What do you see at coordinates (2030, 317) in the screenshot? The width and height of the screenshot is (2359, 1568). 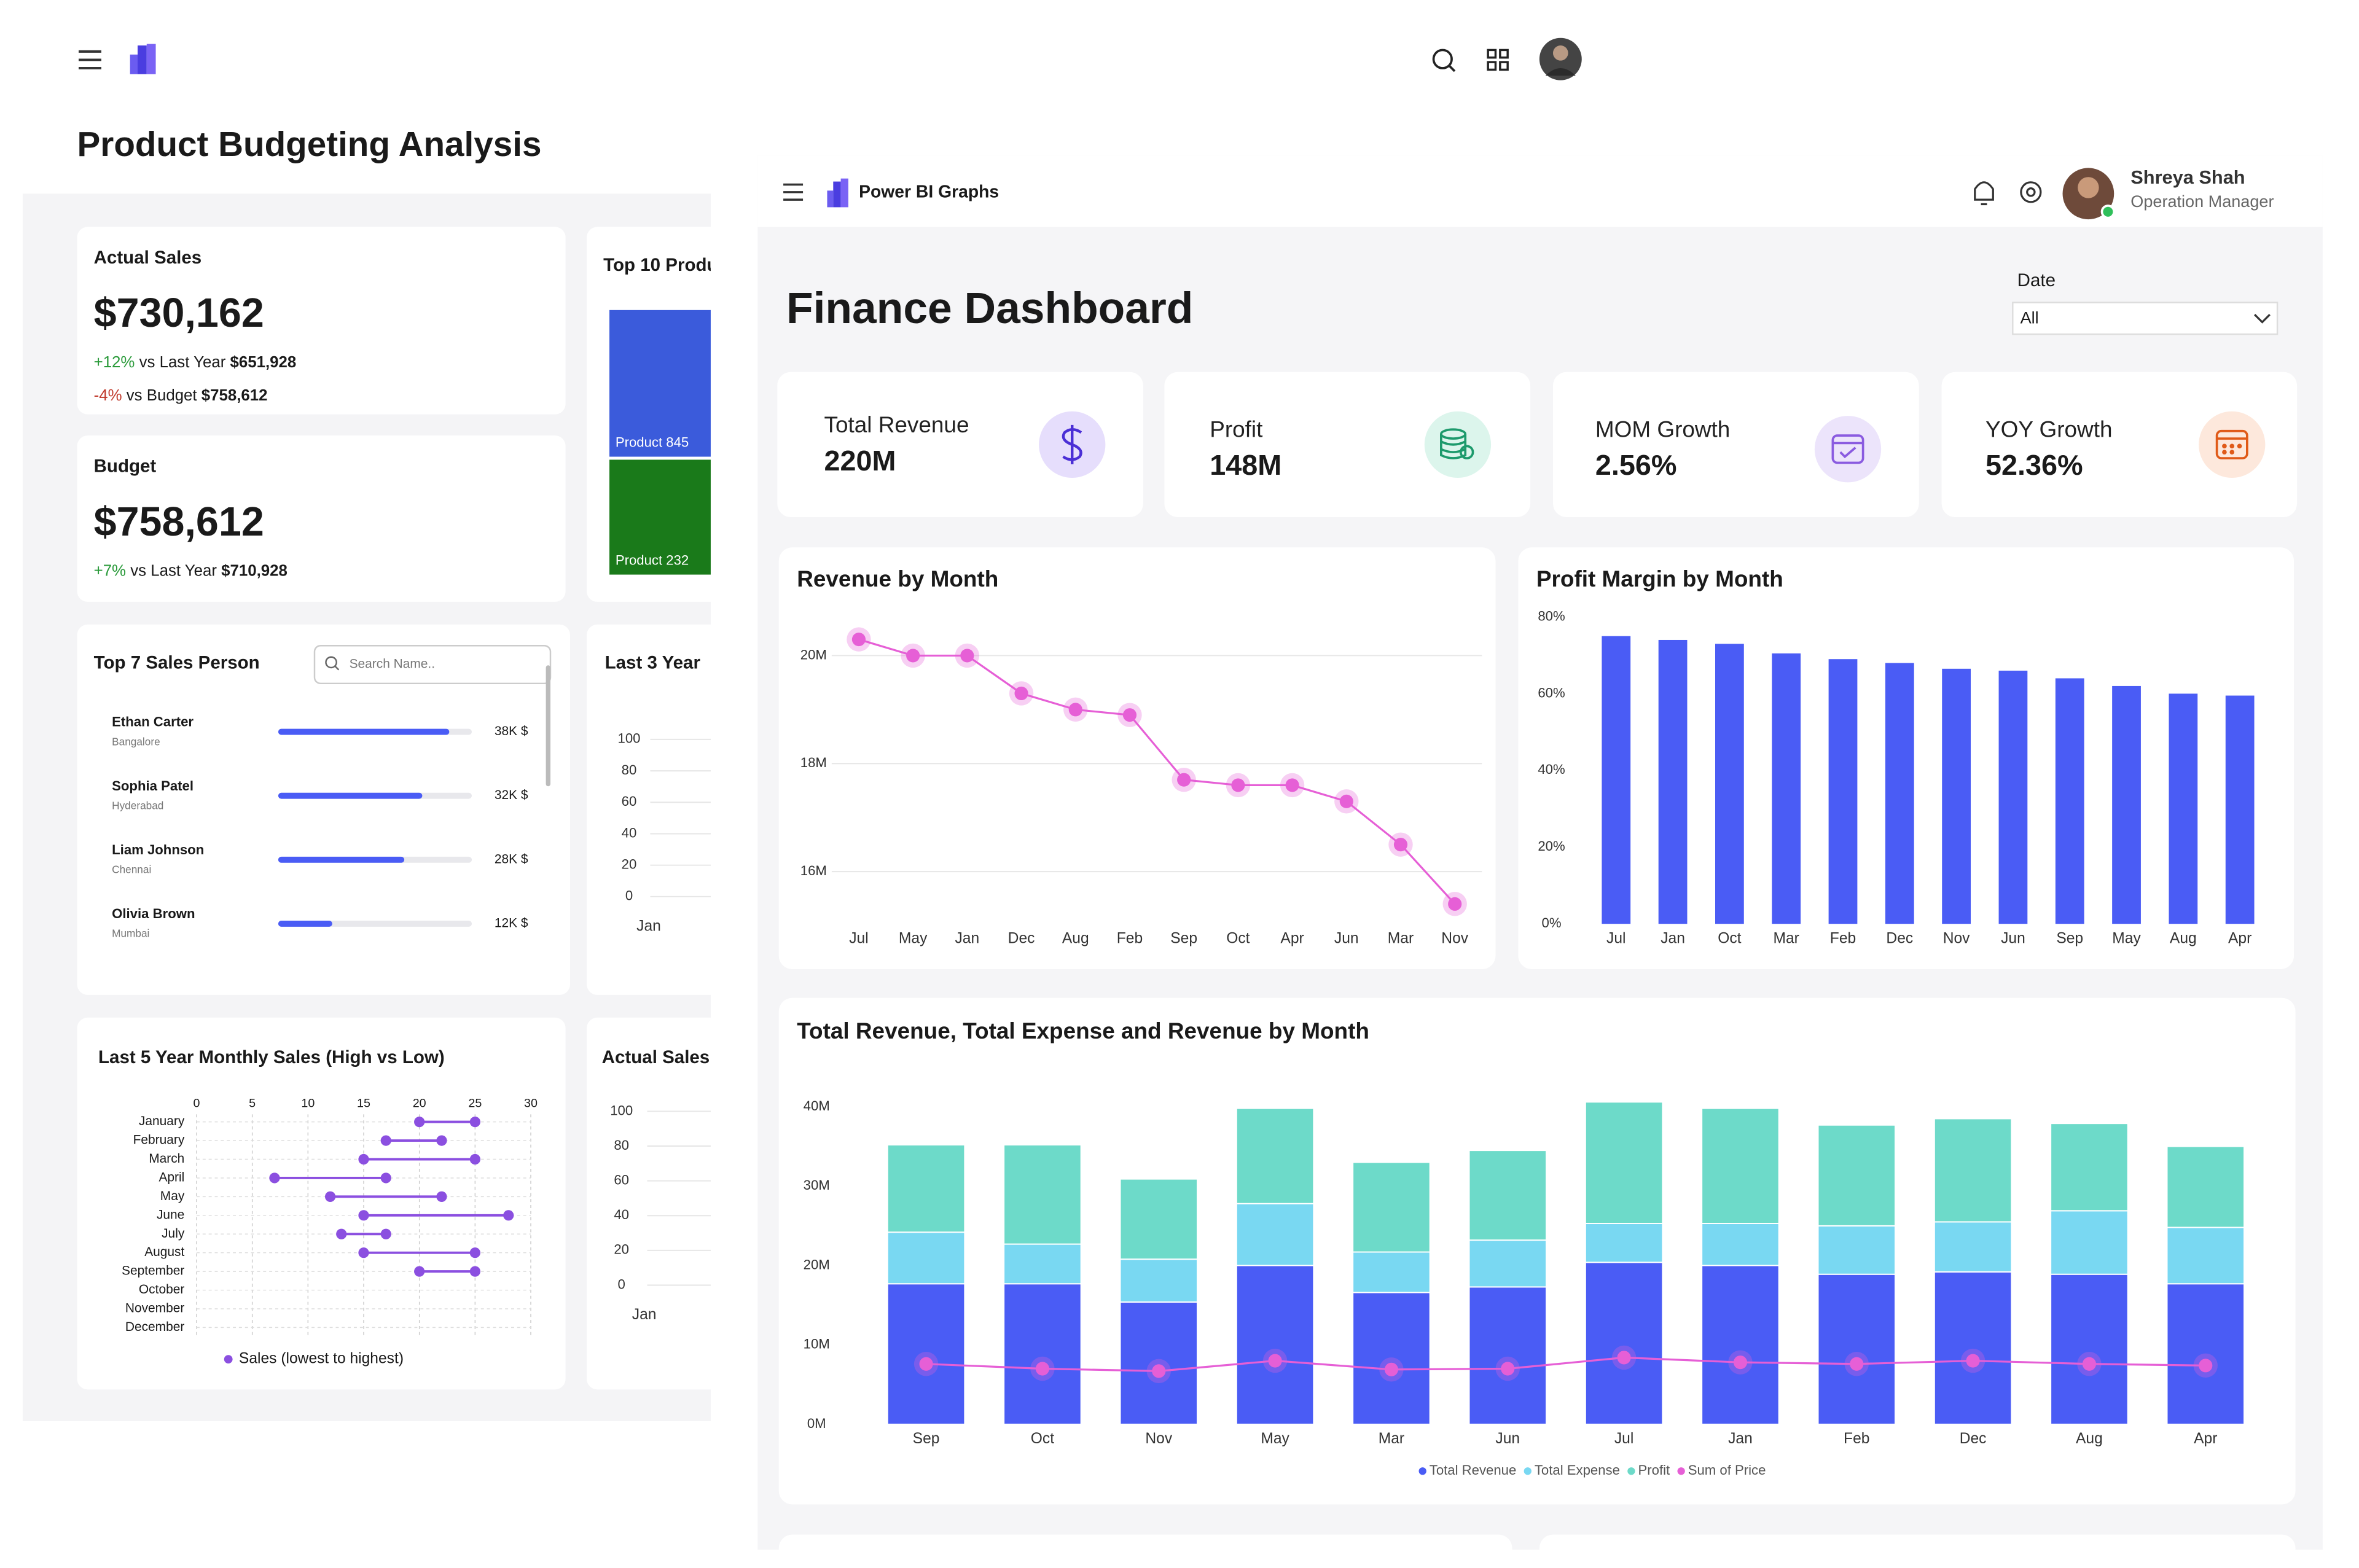 I see `dropdown-value: All` at bounding box center [2030, 317].